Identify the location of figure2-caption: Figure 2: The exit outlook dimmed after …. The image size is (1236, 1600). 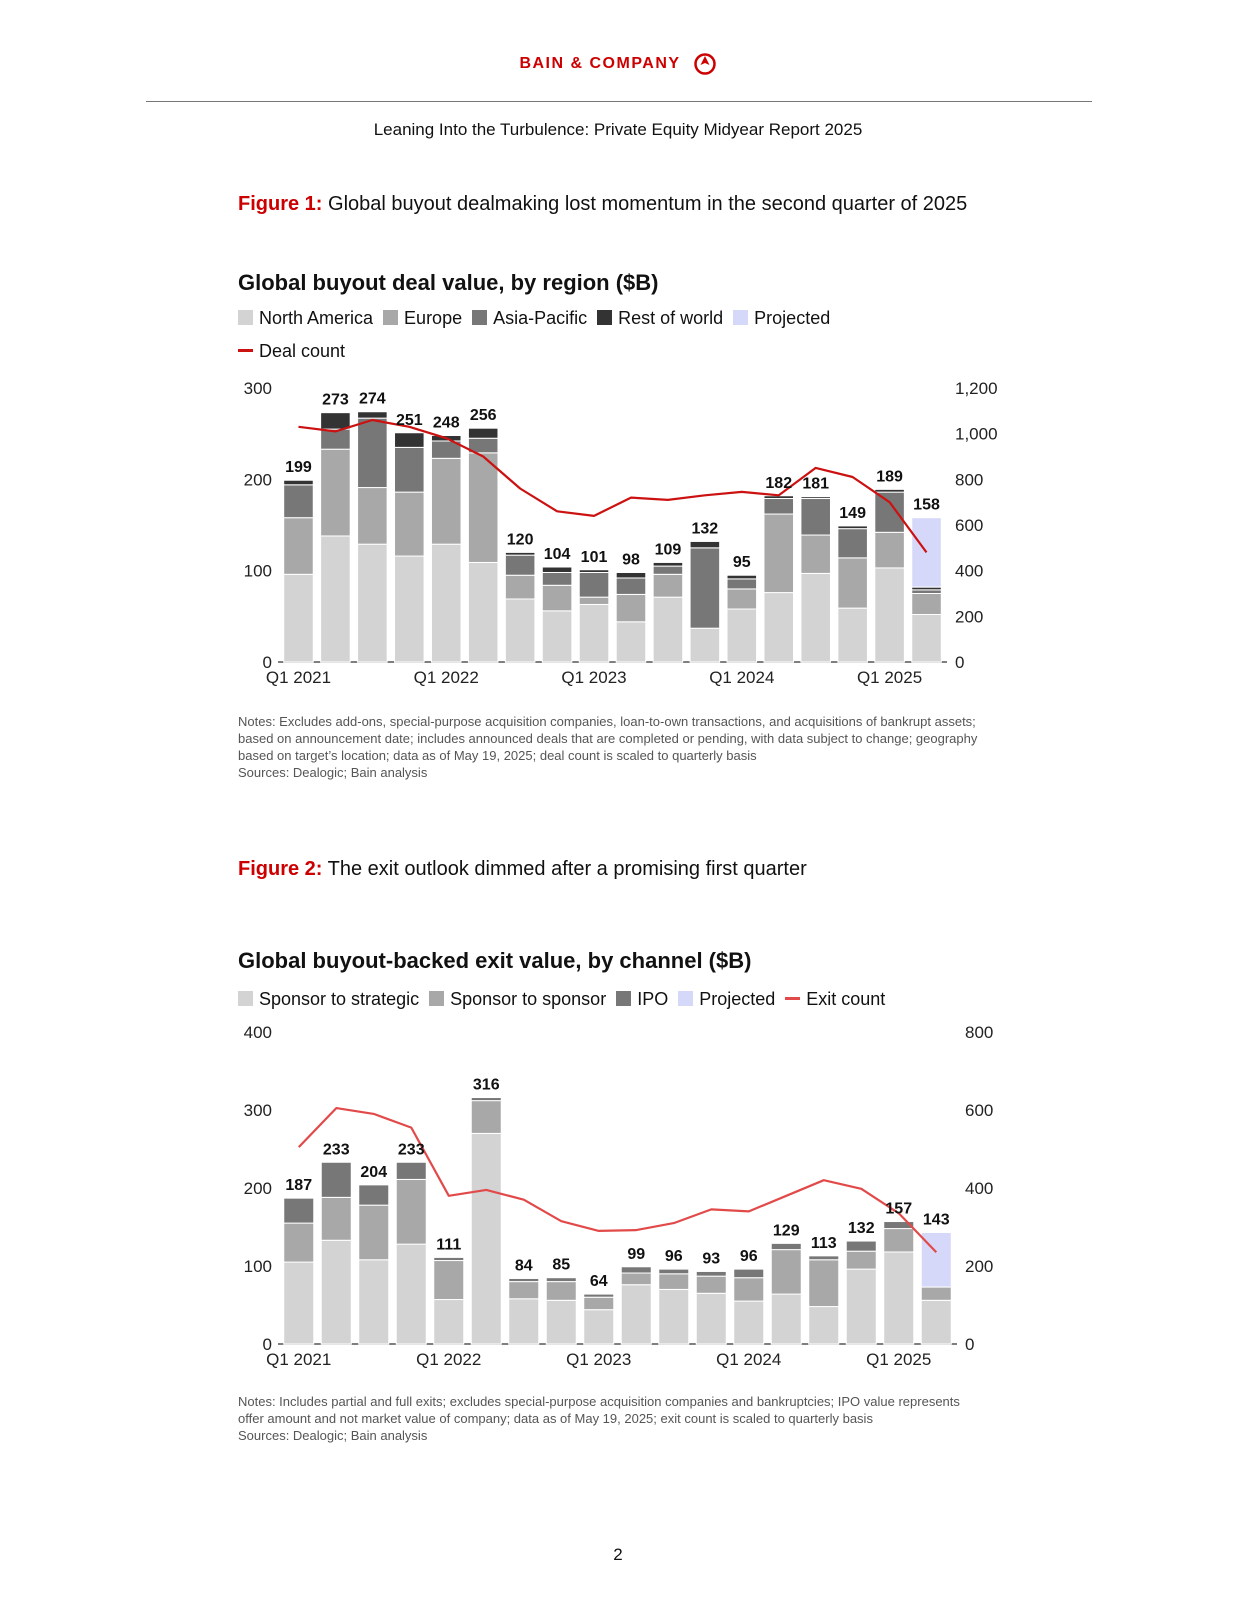
(522, 869).